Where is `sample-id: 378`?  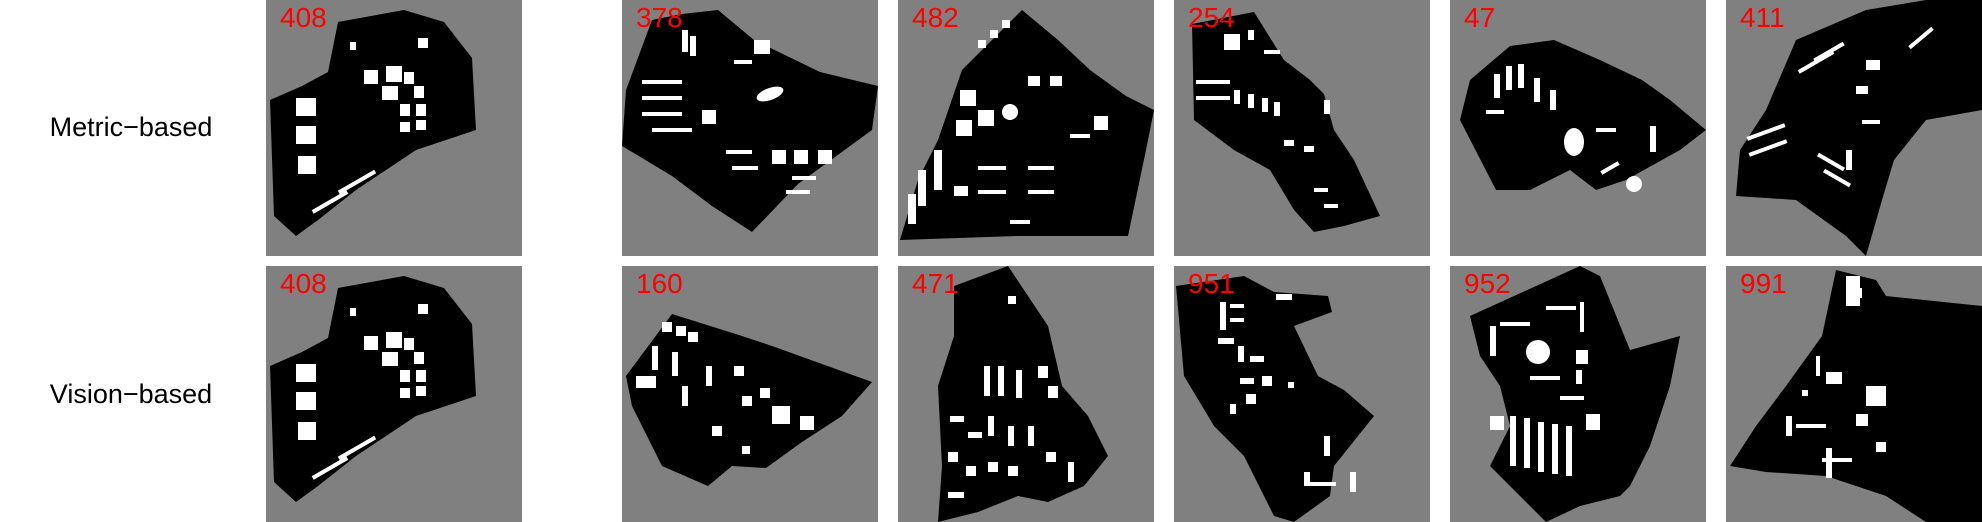
sample-id: 378 is located at coordinates (659, 17).